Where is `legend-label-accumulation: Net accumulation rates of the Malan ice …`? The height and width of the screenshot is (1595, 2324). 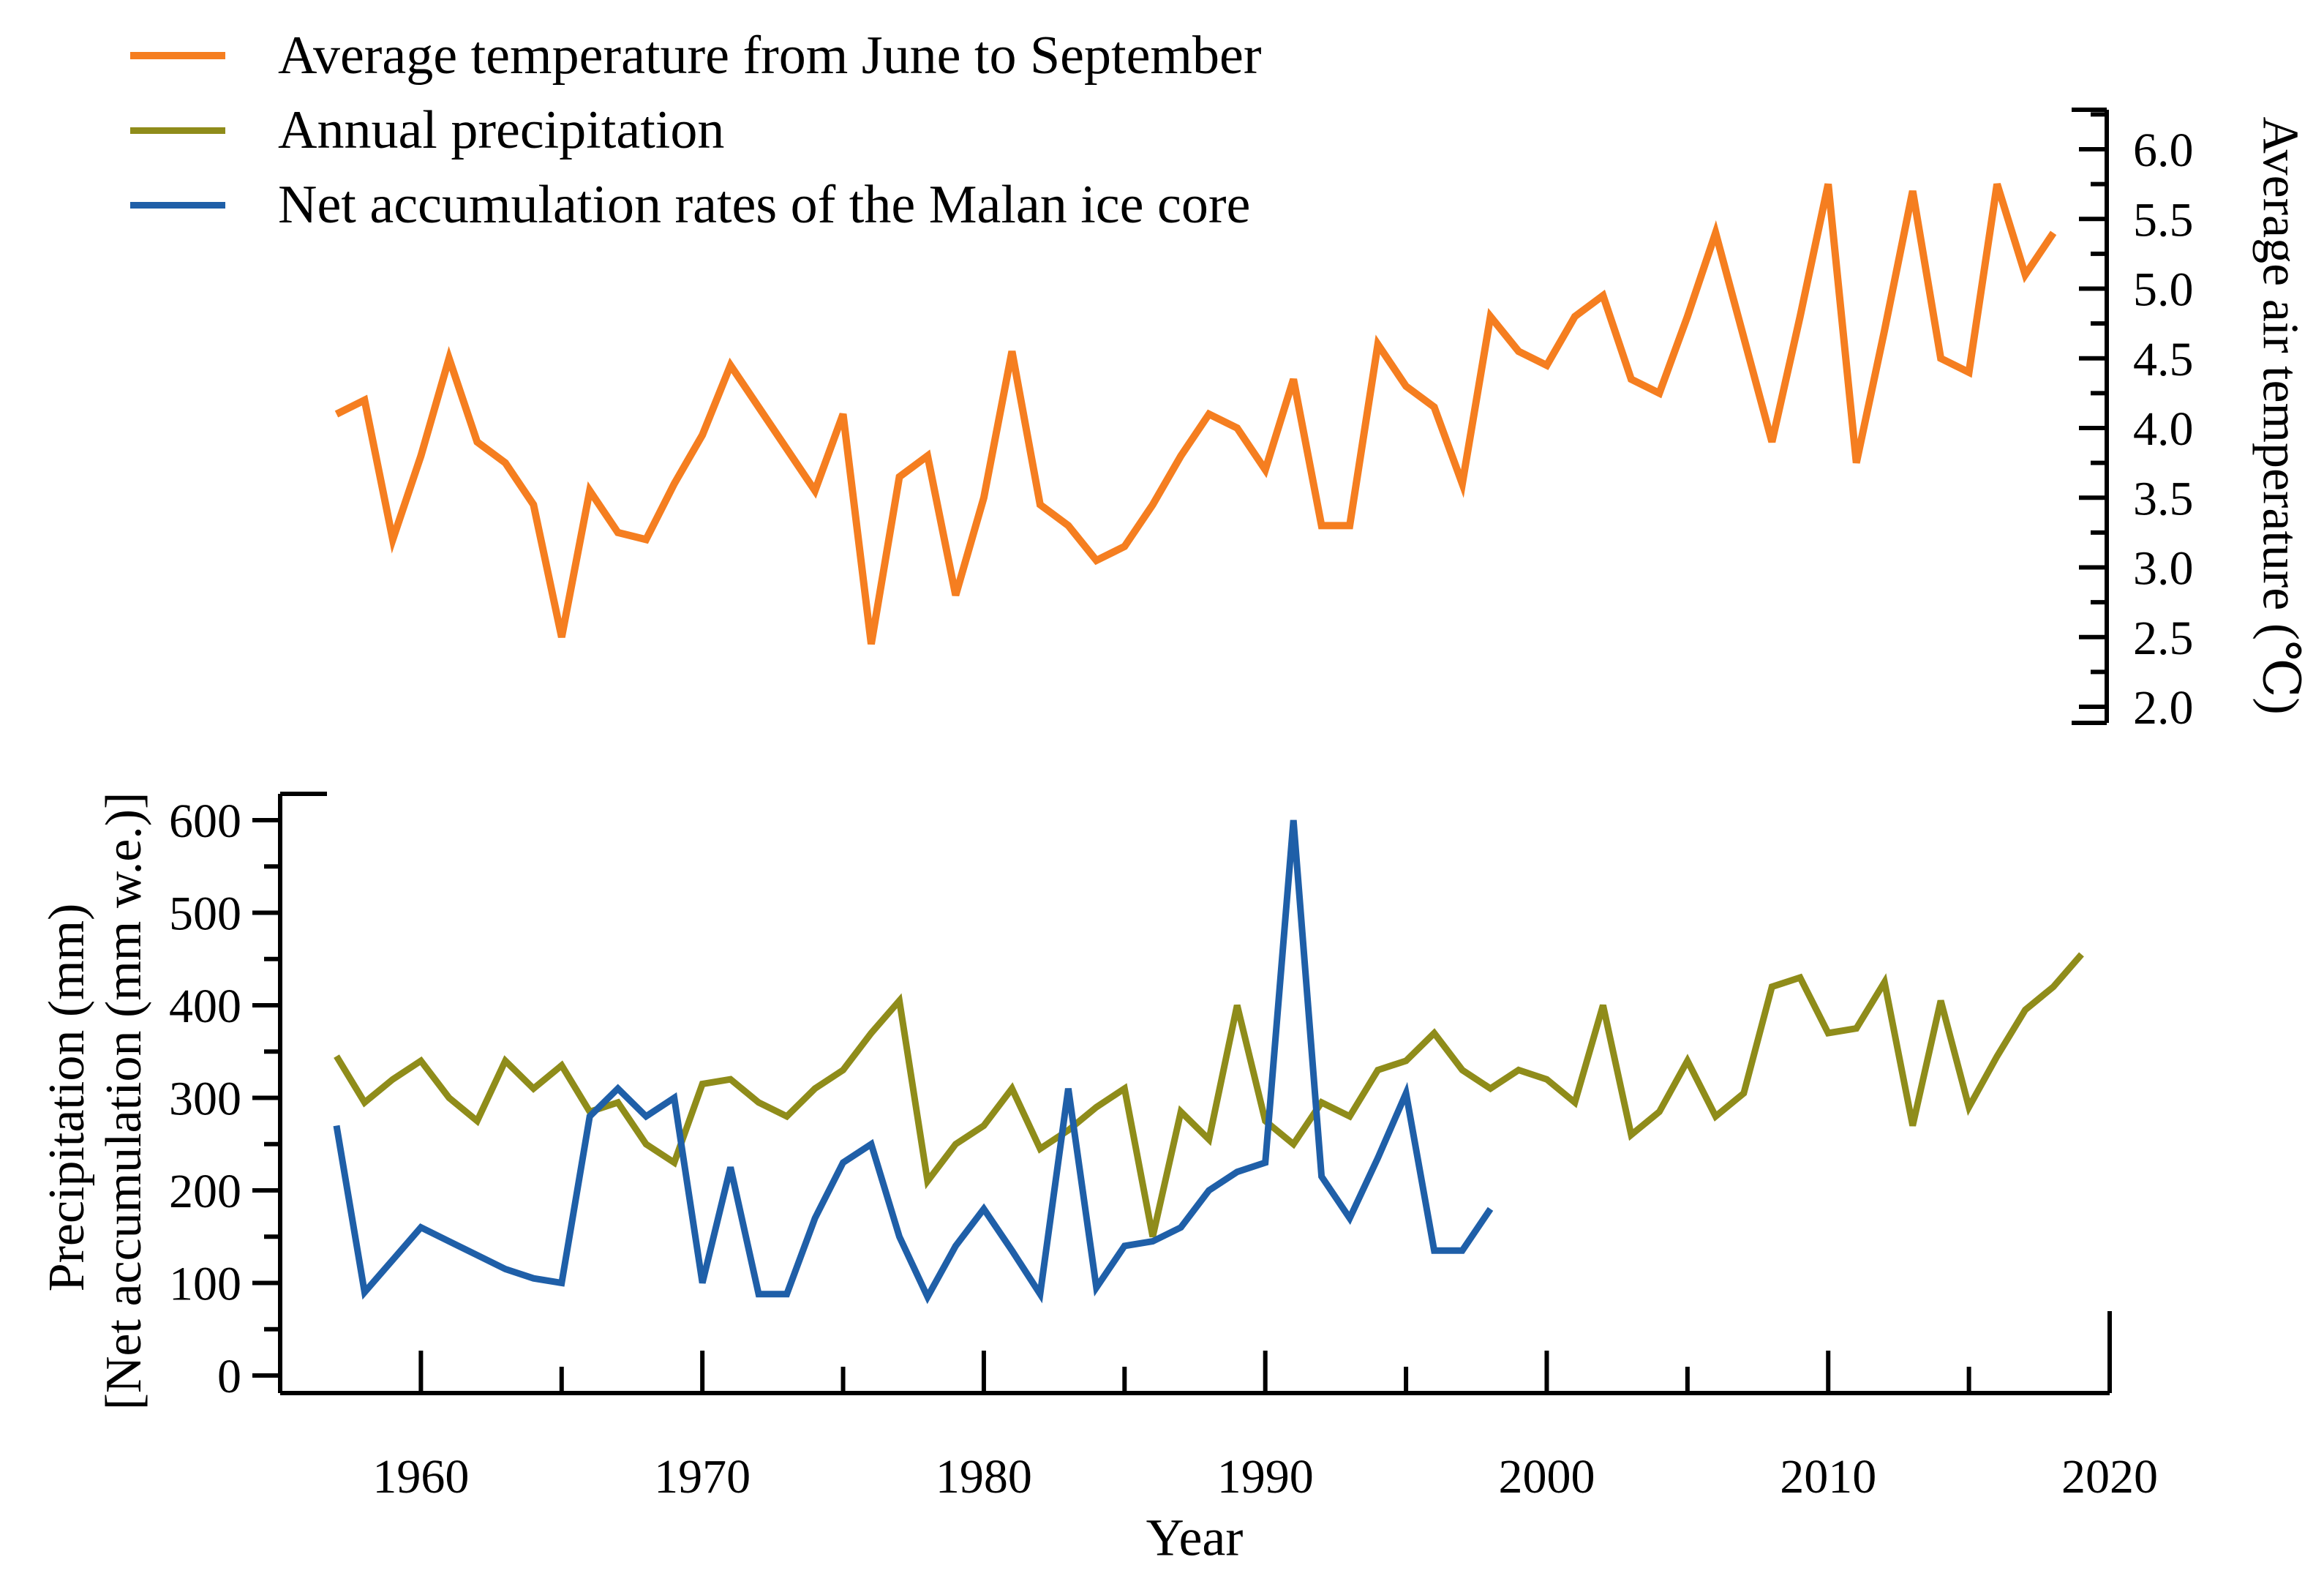 legend-label-accumulation: Net accumulation rates of the Malan ice … is located at coordinates (764, 204).